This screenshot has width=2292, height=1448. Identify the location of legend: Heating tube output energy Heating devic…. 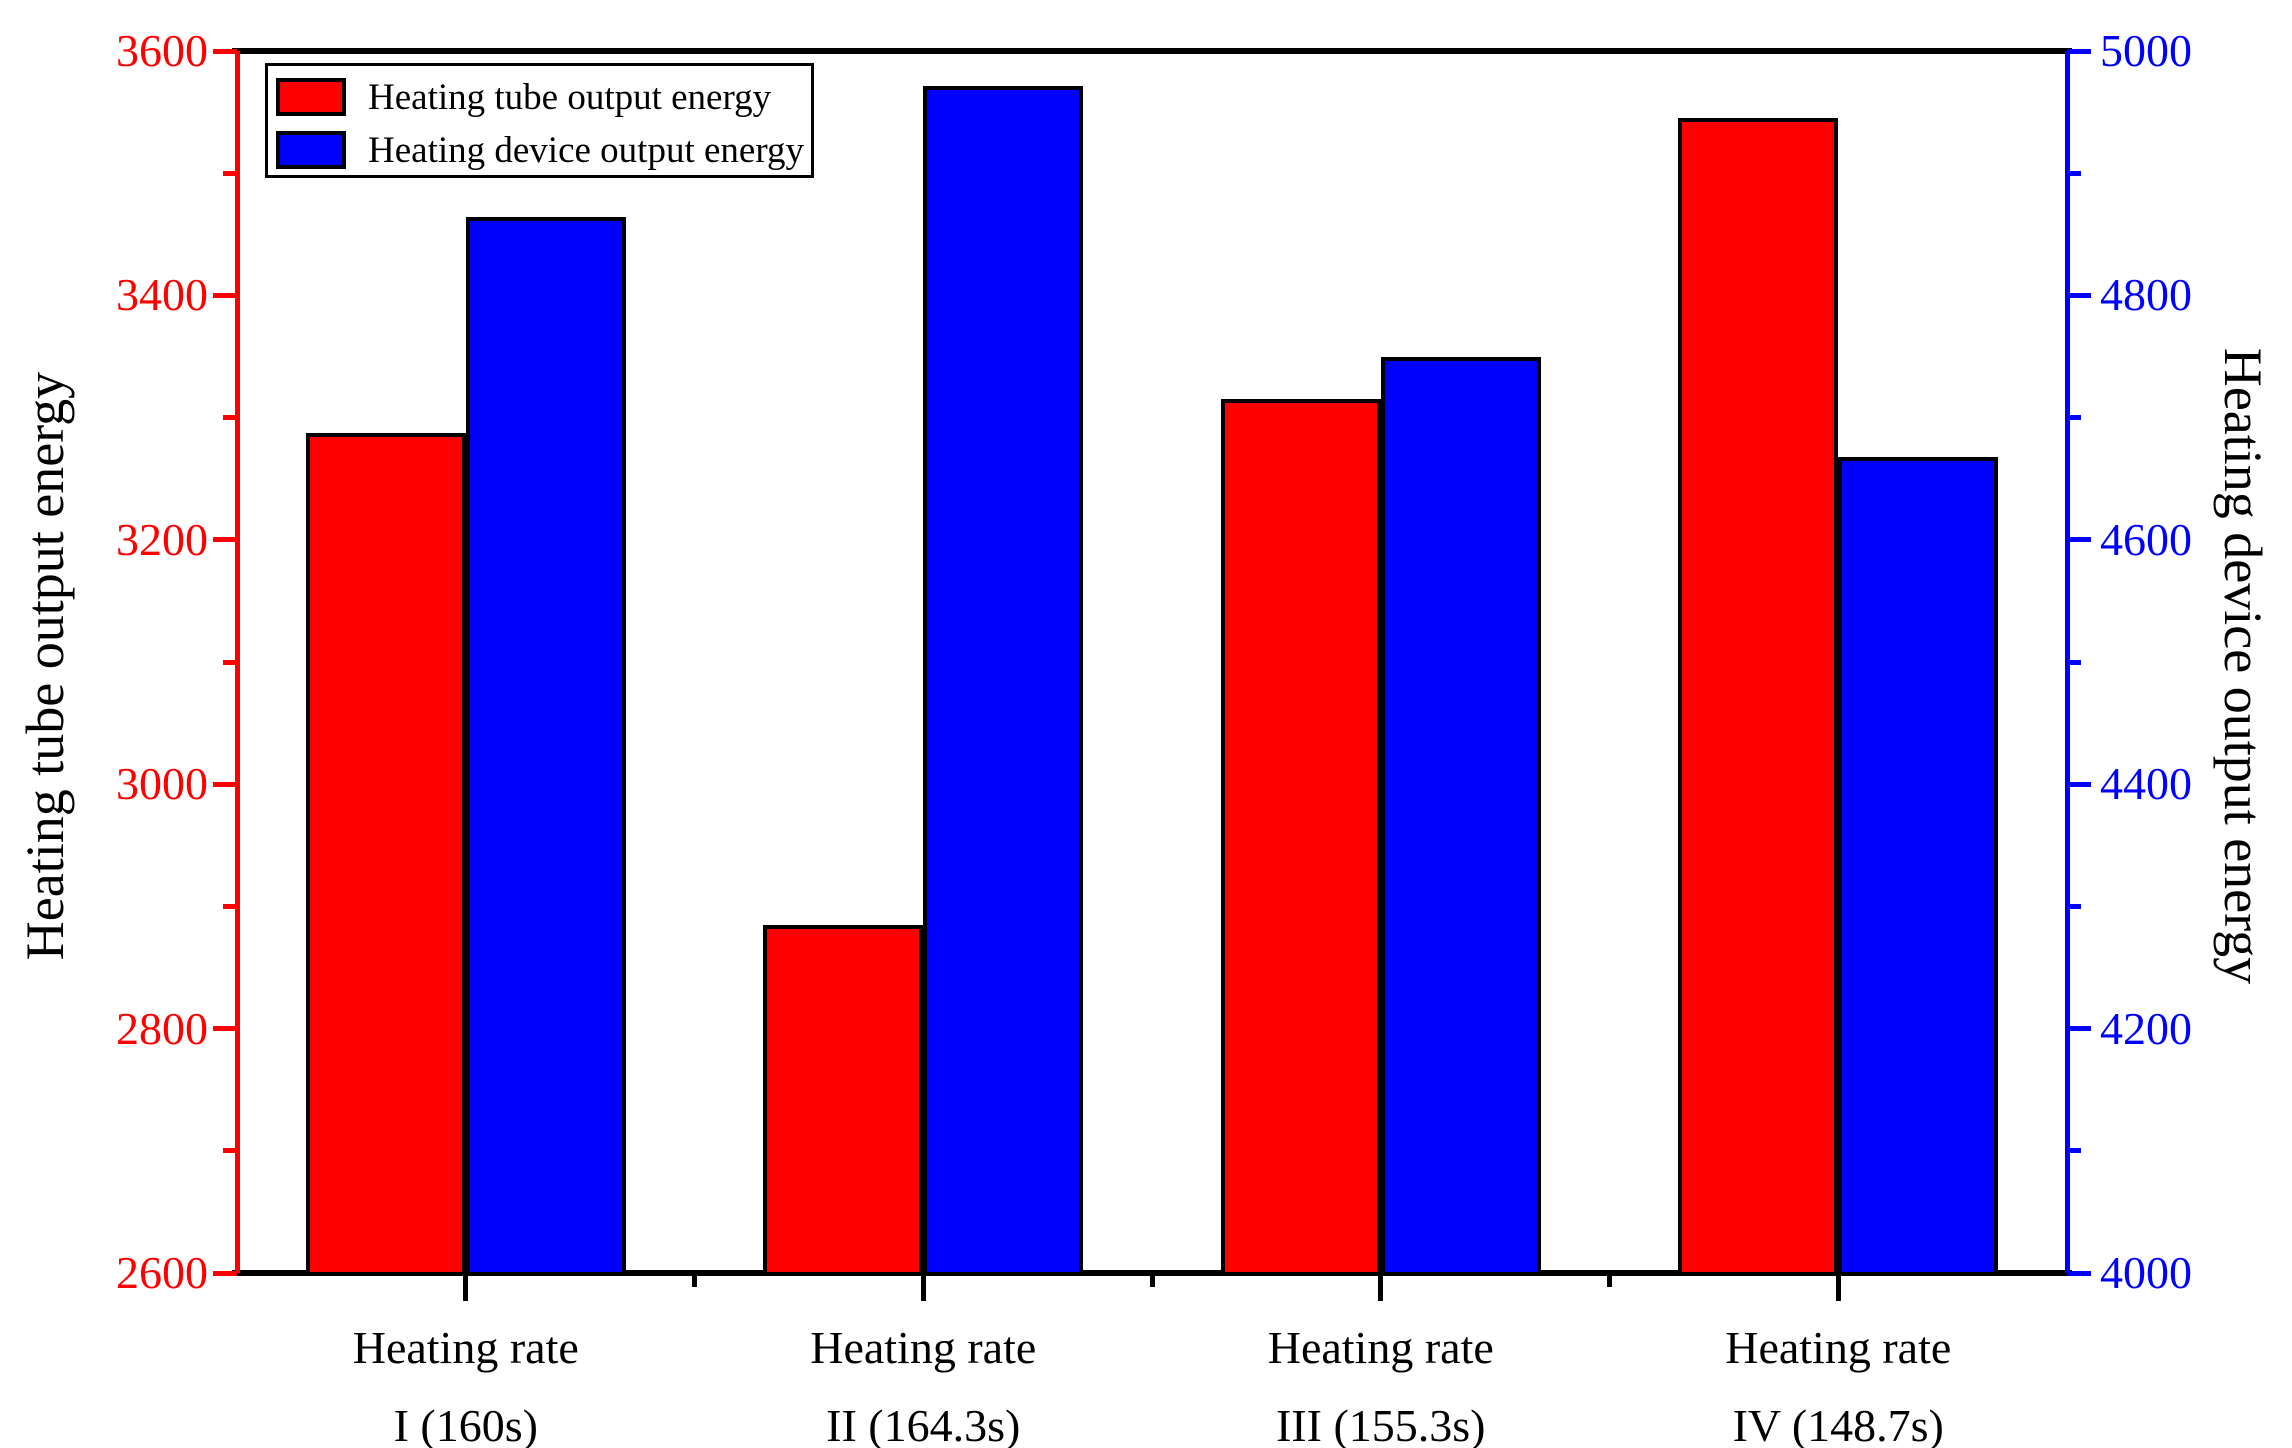
(539, 120).